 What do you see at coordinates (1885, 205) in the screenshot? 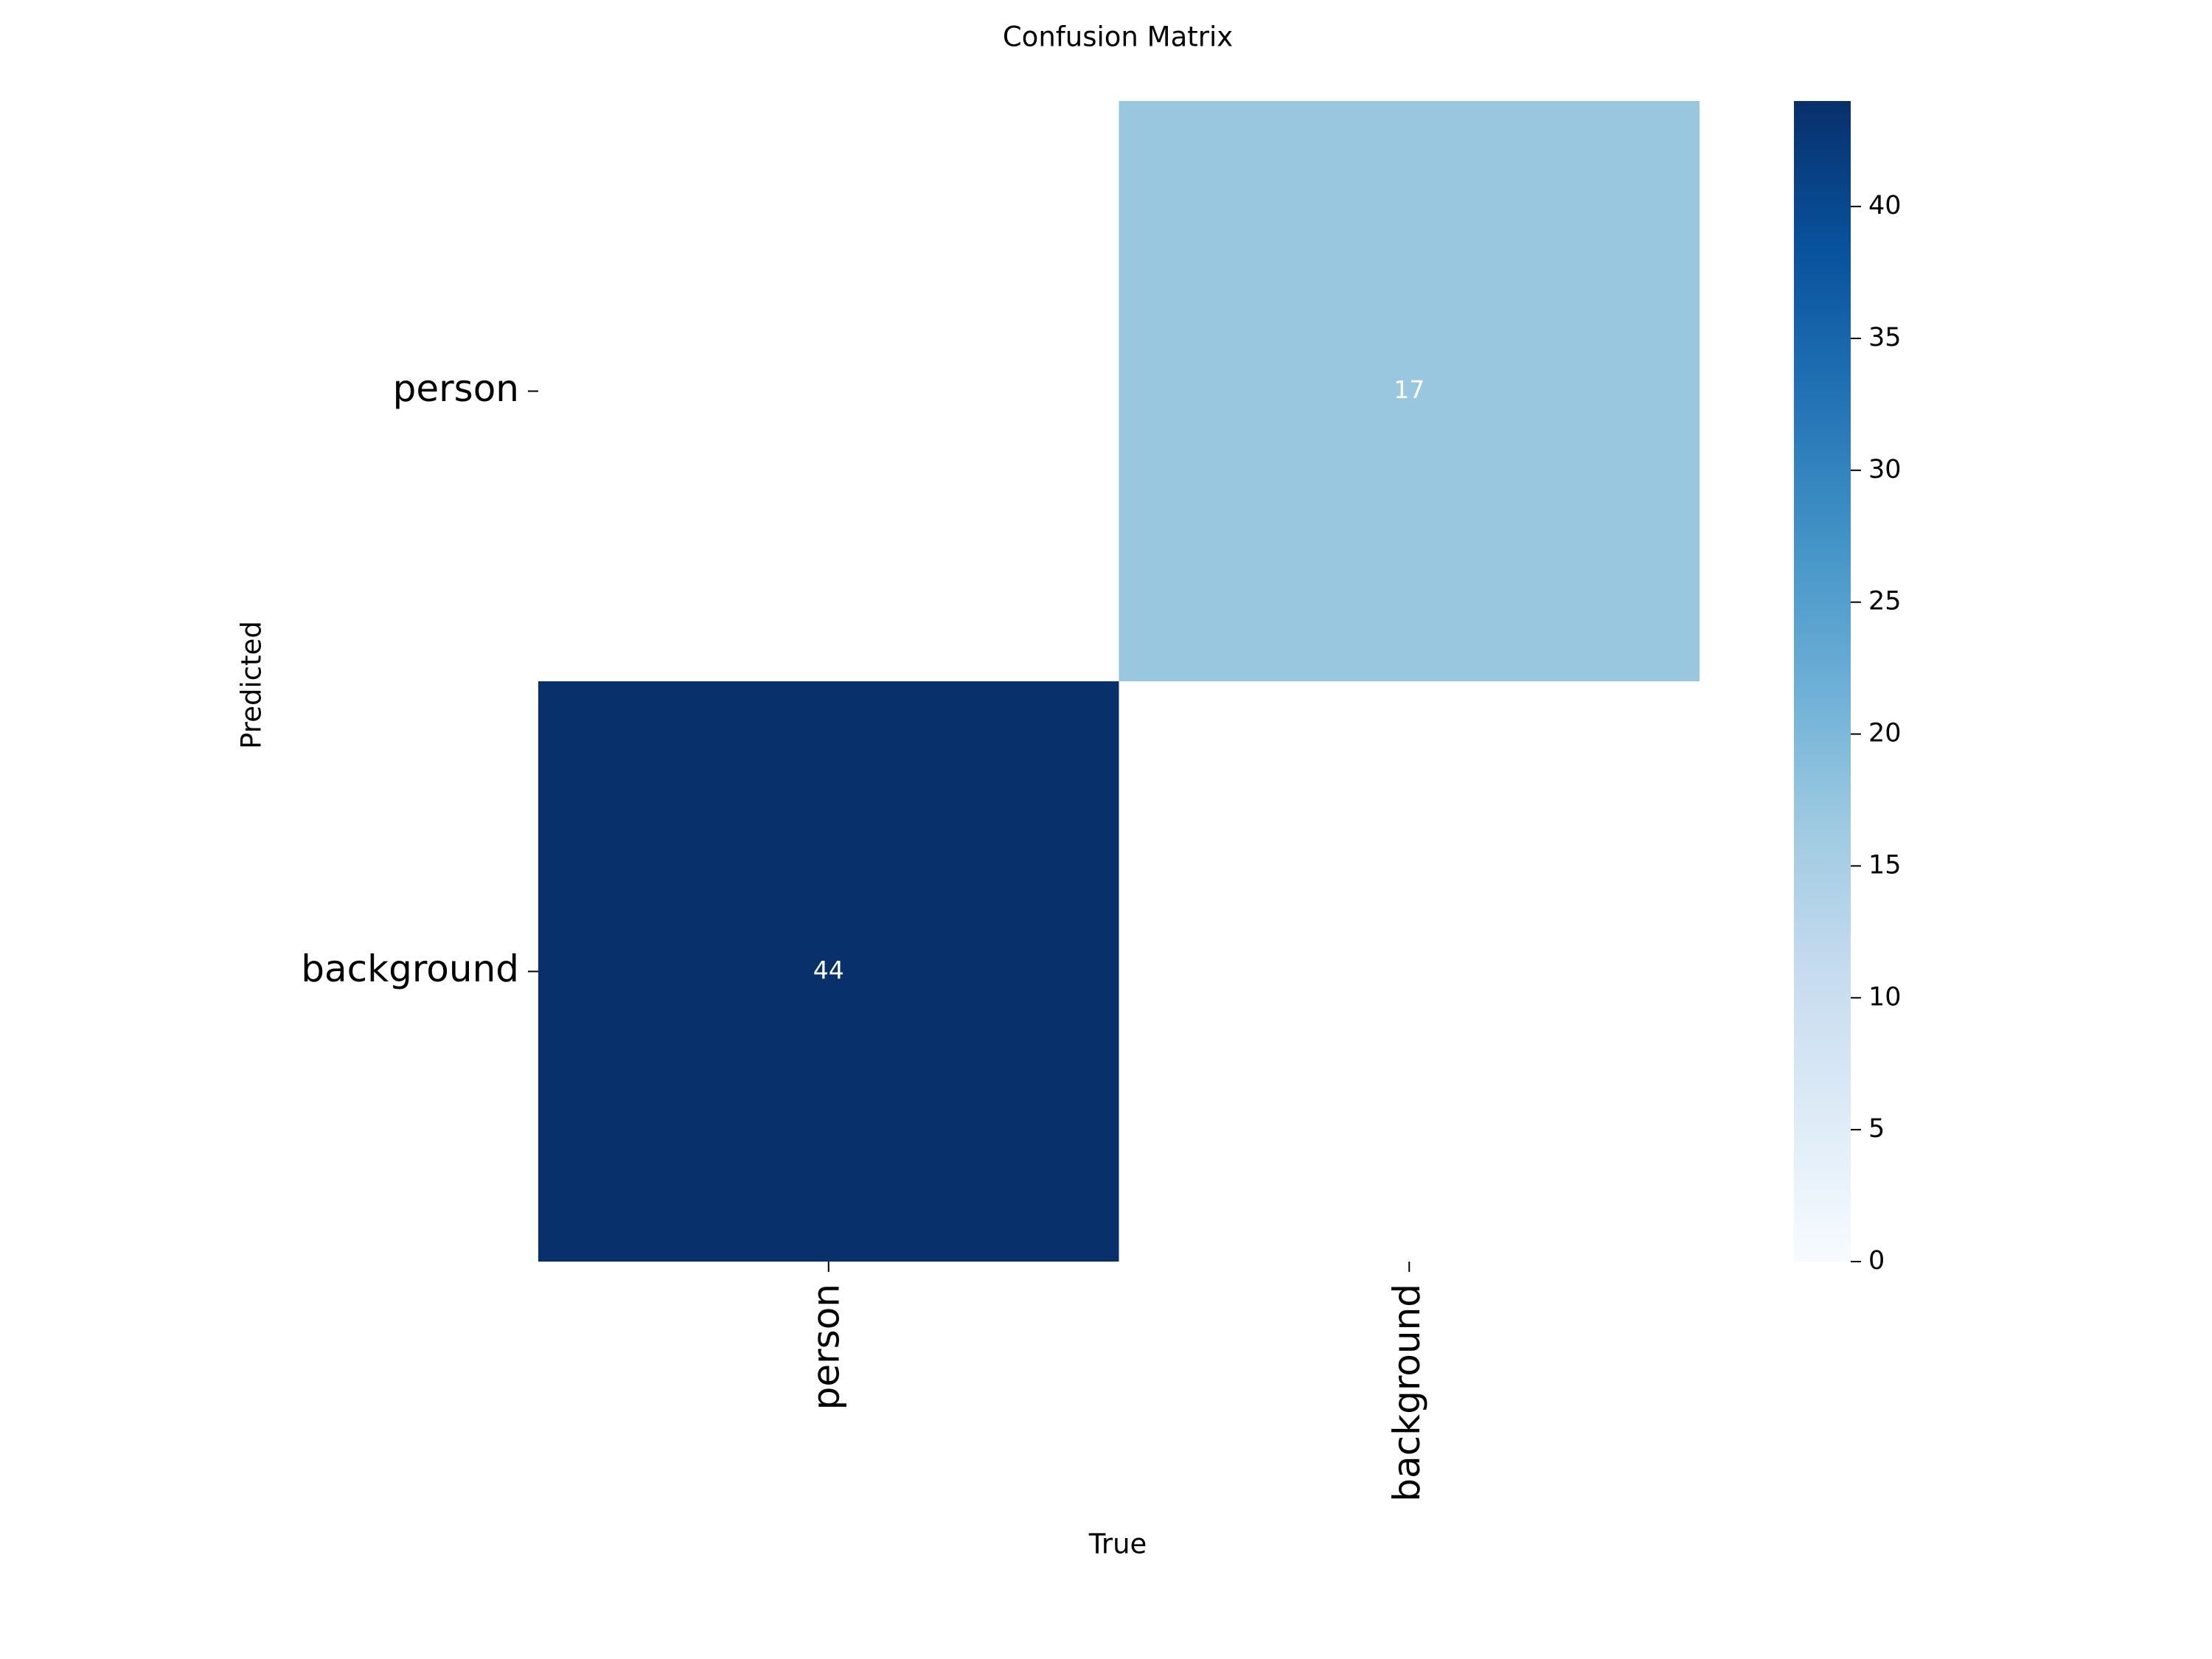
I see `colorbar-tick-label: 40` at bounding box center [1885, 205].